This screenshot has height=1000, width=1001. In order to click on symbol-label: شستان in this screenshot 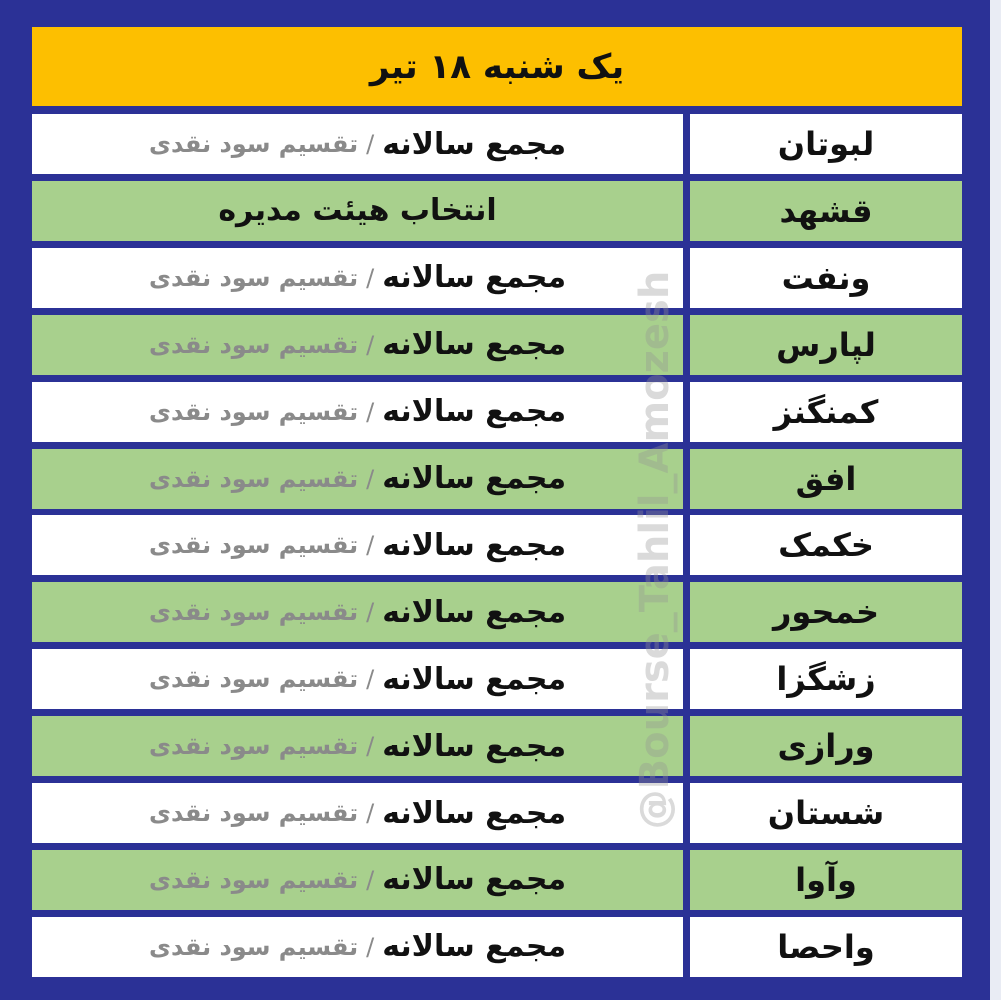, I will do `click(826, 813)`.